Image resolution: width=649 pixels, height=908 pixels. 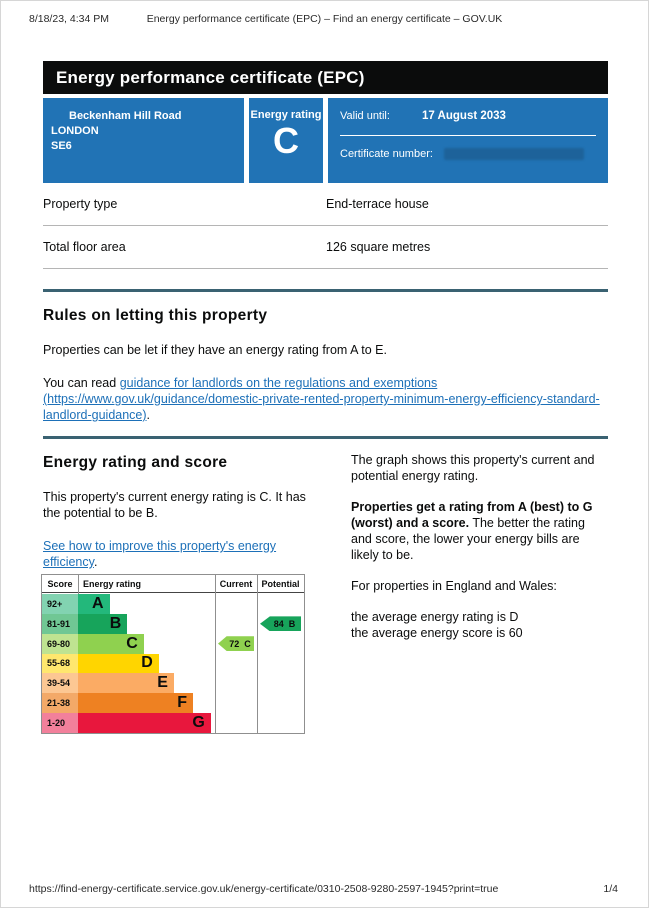 I want to click on band-bar: G, so click(x=144, y=723).